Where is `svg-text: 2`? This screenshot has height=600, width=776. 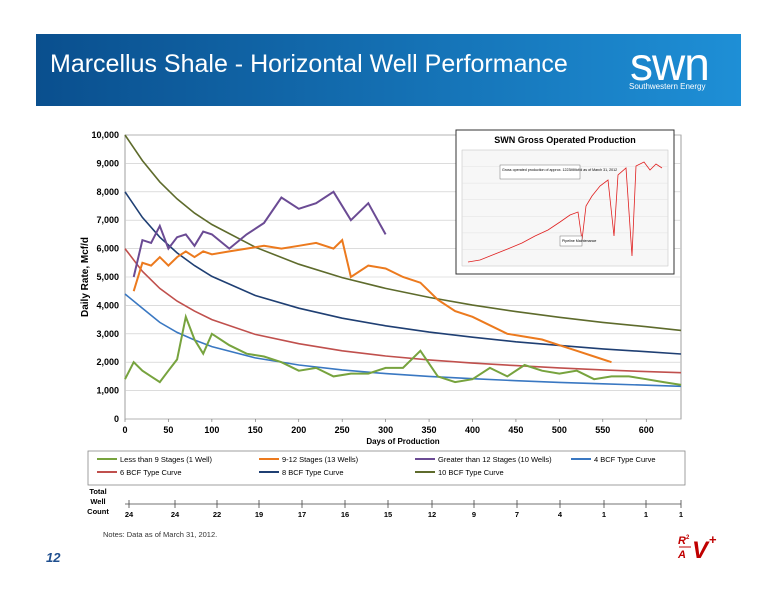
svg-text: 2 is located at coordinates (688, 538).